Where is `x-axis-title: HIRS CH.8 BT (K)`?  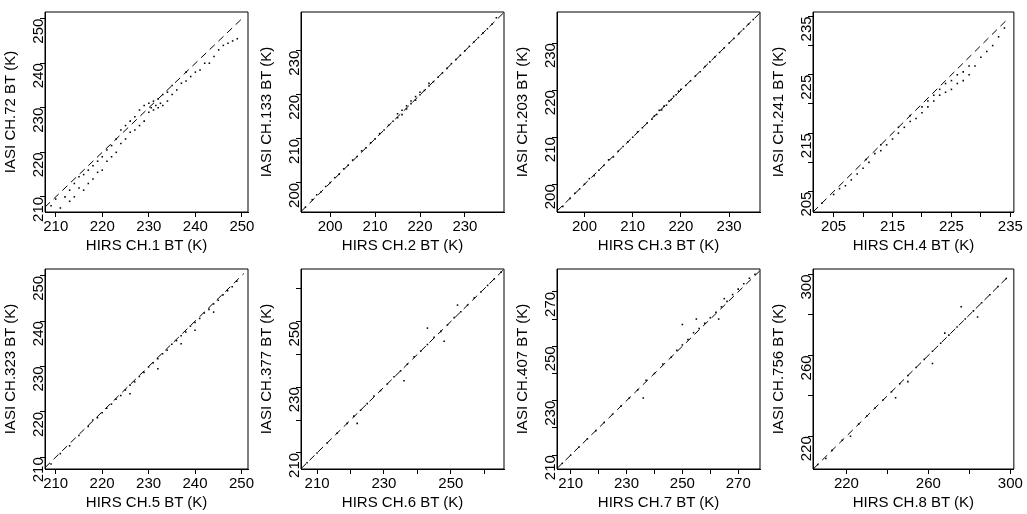 x-axis-title: HIRS CH.8 BT (K) is located at coordinates (913, 502).